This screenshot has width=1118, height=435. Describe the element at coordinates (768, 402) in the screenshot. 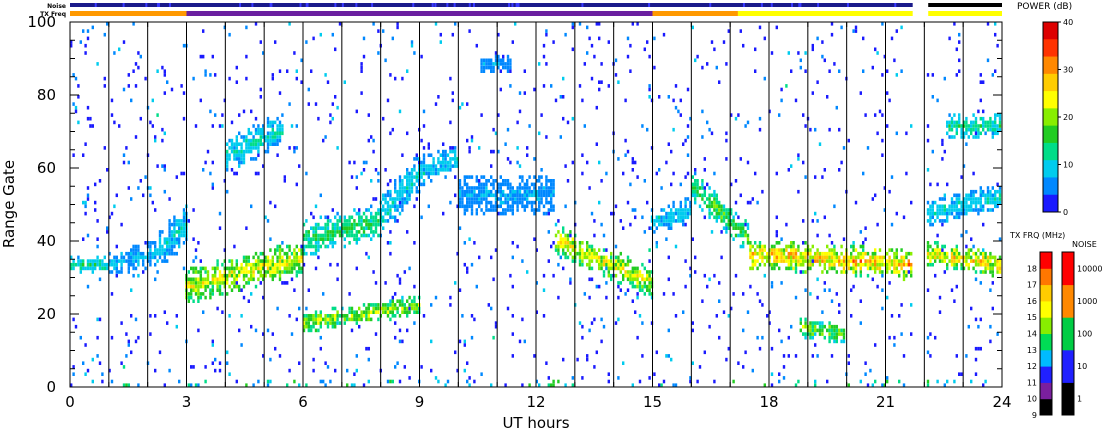

I see `x-tick-label: 18` at that location.